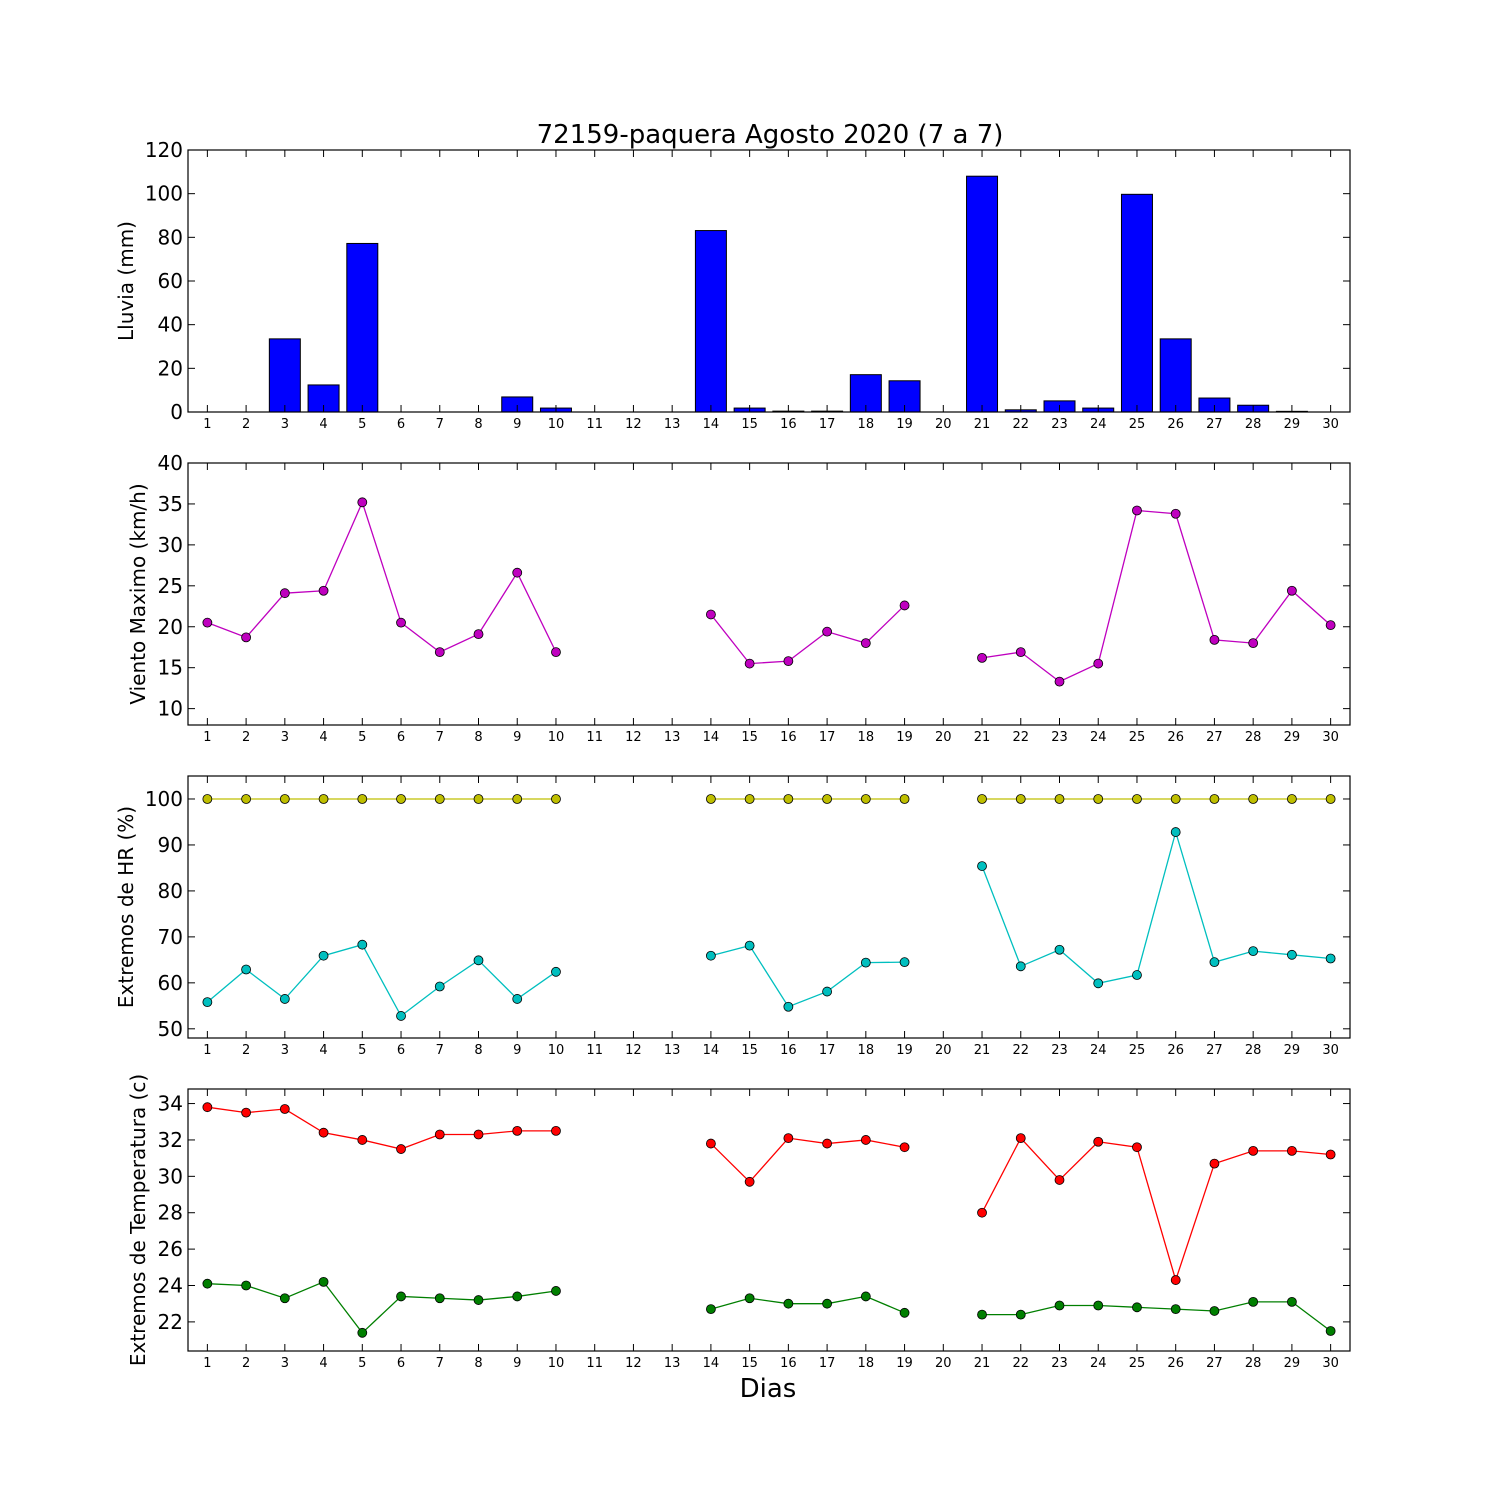  I want to click on x-tick-label: 14, so click(711, 424).